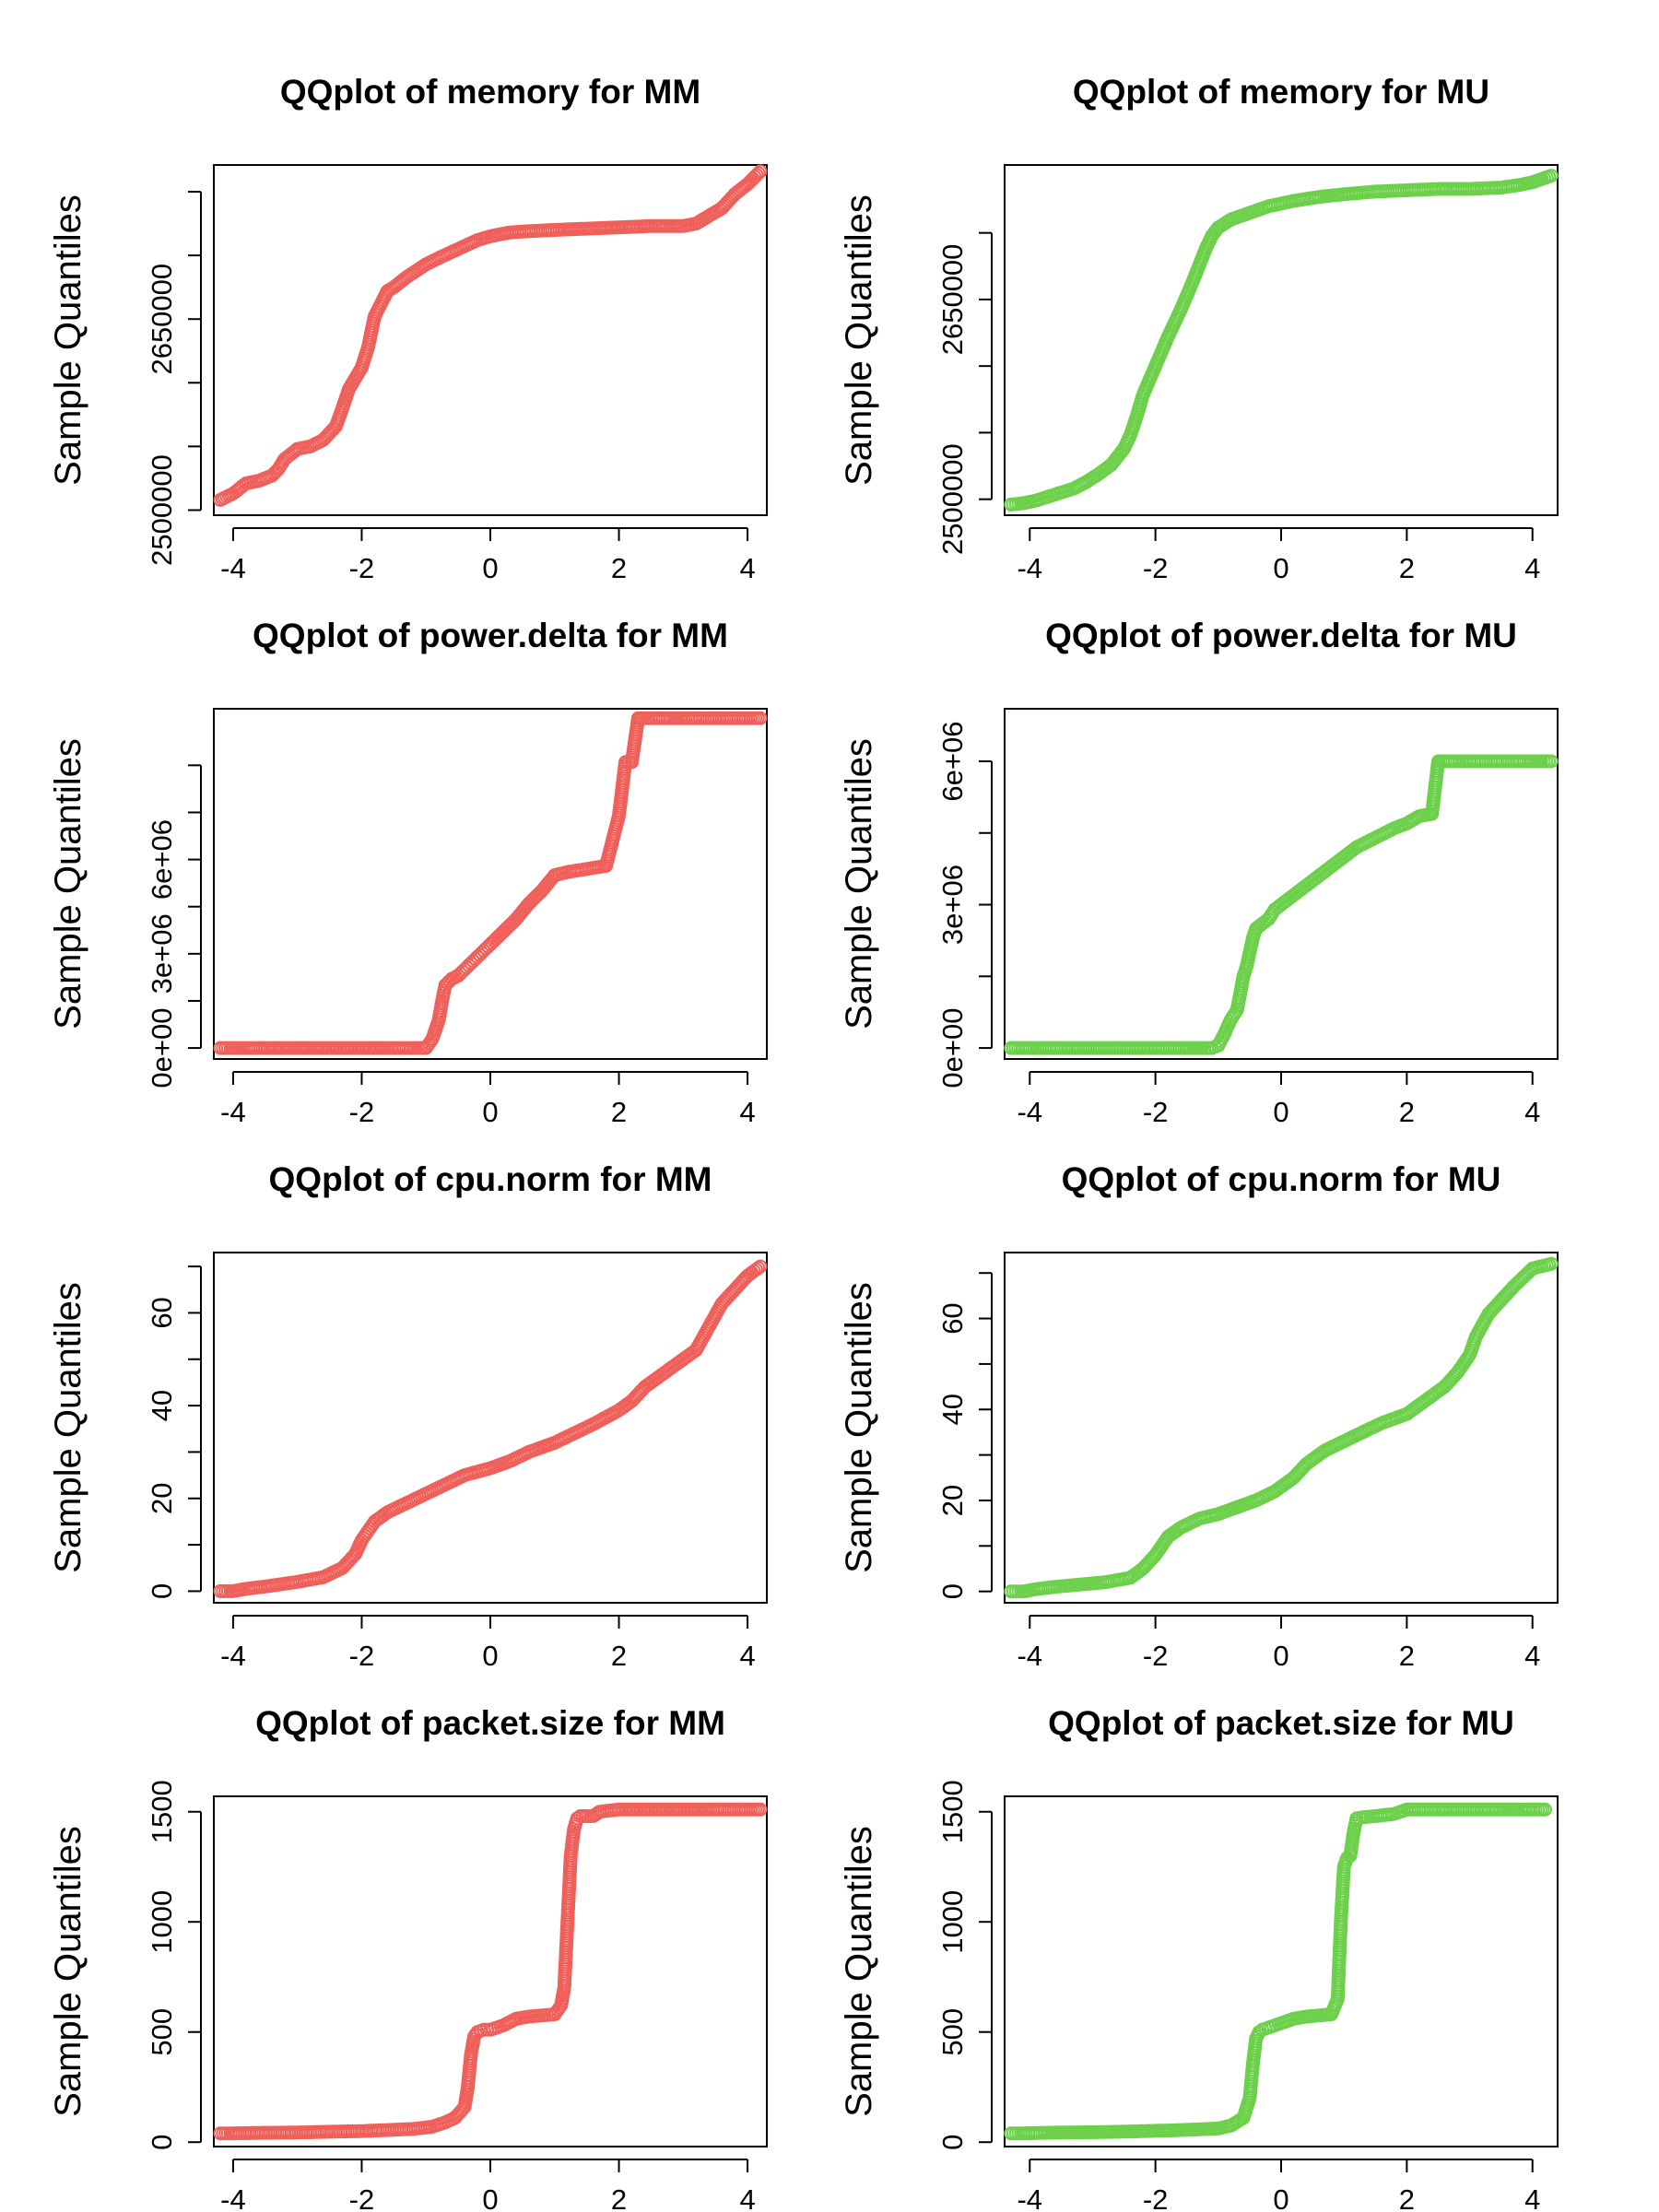 This screenshot has width=1659, height=2212. What do you see at coordinates (68, 1427) in the screenshot?
I see `y-axis-label: Sample Quantiles` at bounding box center [68, 1427].